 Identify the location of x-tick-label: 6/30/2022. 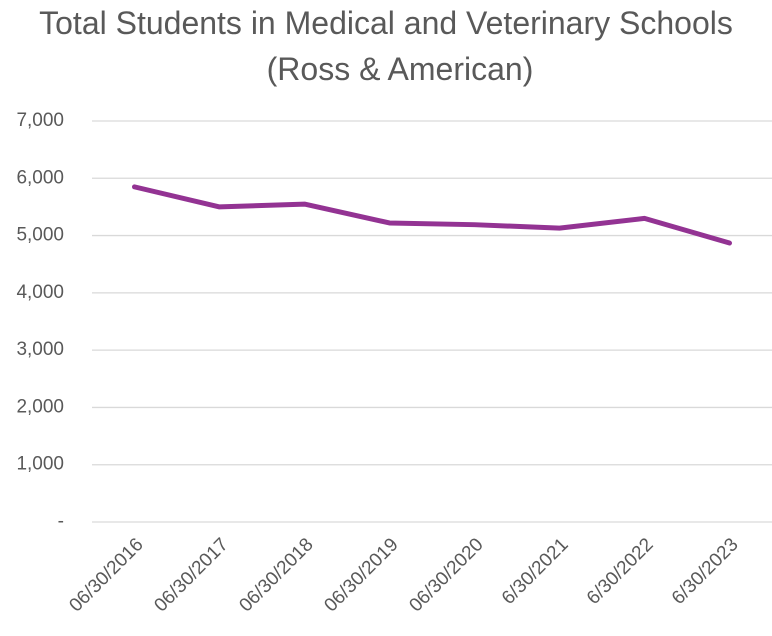
(620, 571).